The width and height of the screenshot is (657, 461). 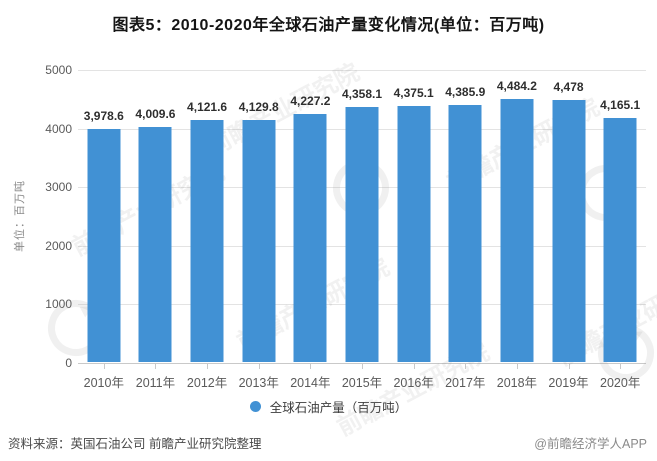 I want to click on x-axis-tick-label: 2019年, so click(x=568, y=383).